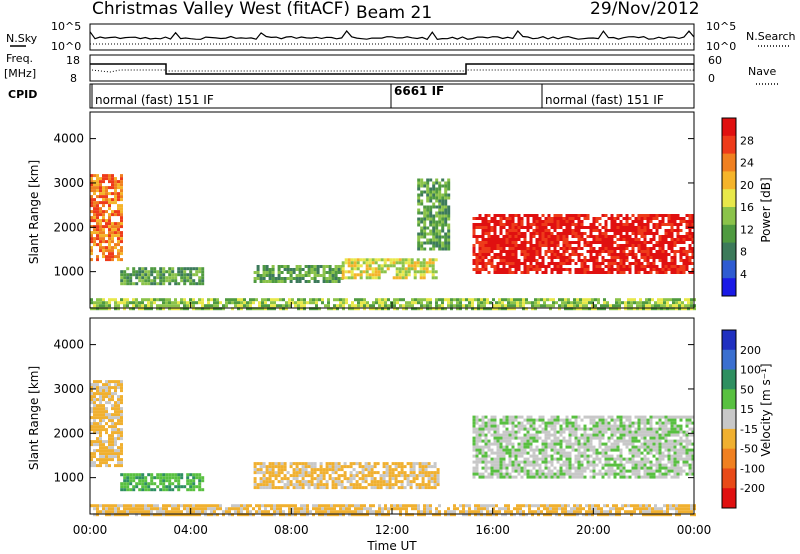 The width and height of the screenshot is (800, 554). What do you see at coordinates (721, 46) in the screenshot?
I see `nsearch-tick-bottom: 10^0` at bounding box center [721, 46].